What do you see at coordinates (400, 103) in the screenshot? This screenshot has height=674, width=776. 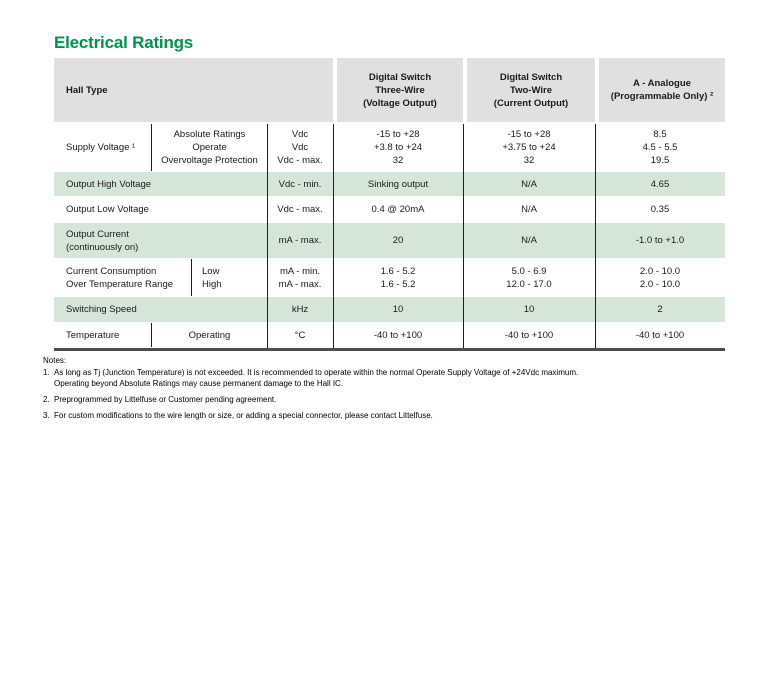 I see `header-line: (Voltage Output)` at bounding box center [400, 103].